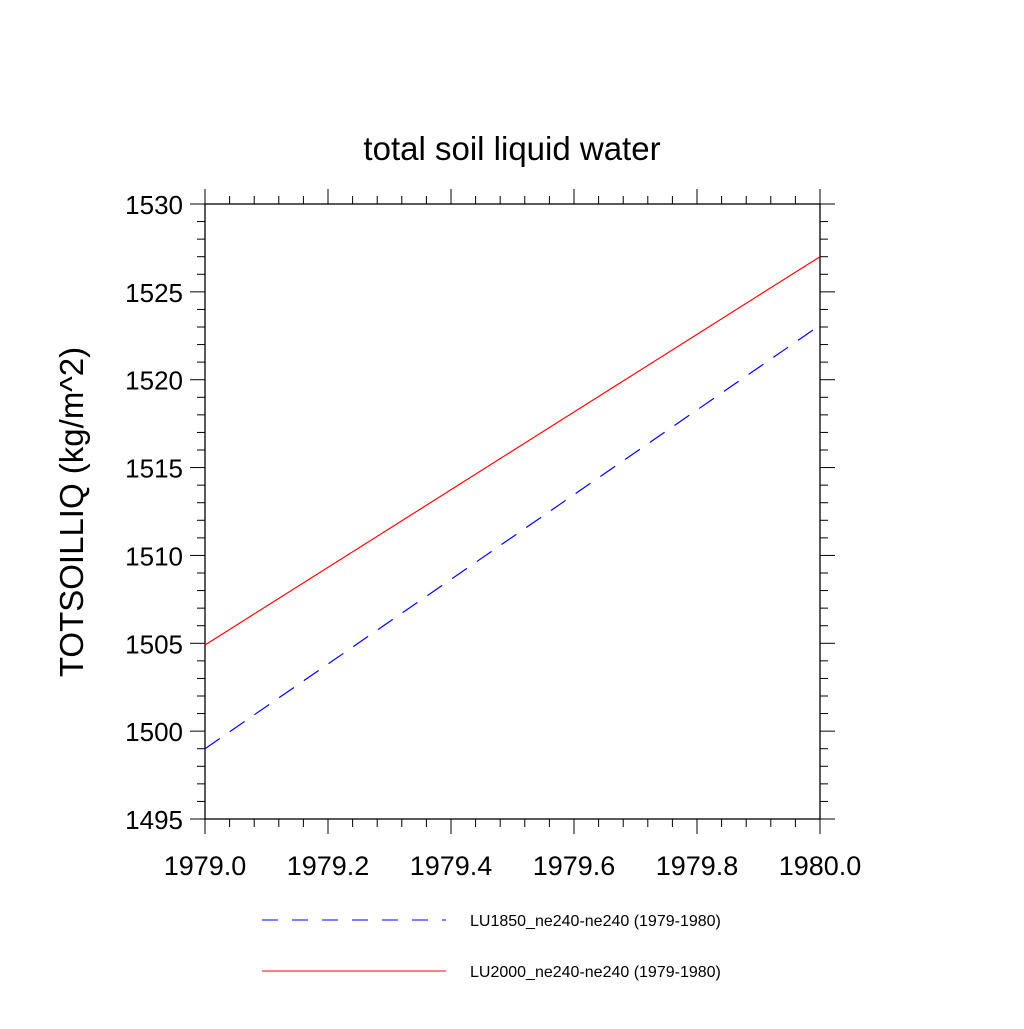  I want to click on x-tick-label: 1979.8, so click(697, 866).